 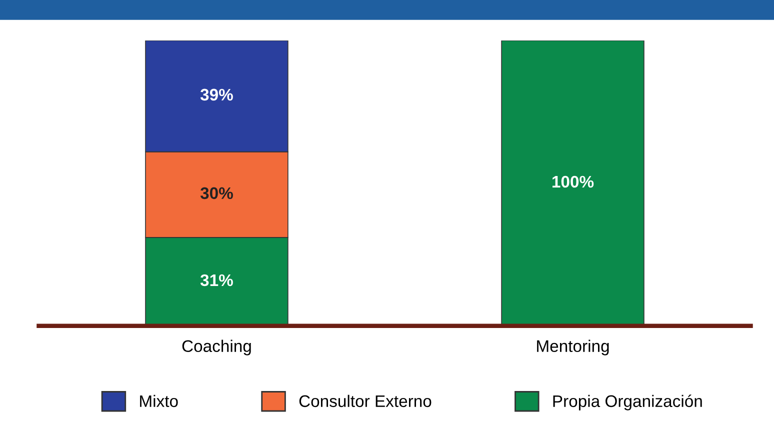 What do you see at coordinates (216, 280) in the screenshot?
I see `data-label: 31%` at bounding box center [216, 280].